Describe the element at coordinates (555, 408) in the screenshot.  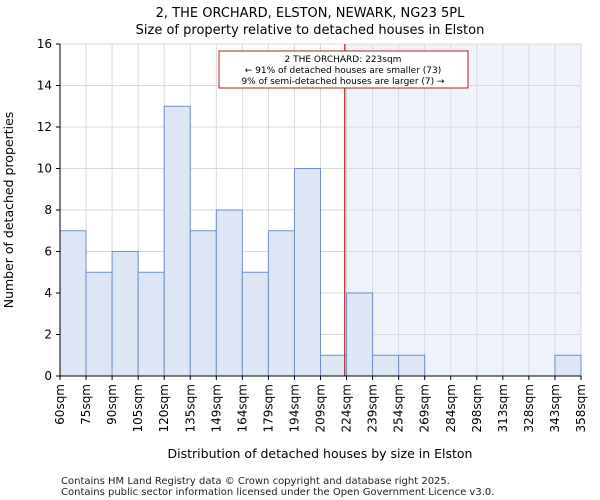
I see `x-tick-label: 343sqm` at that location.